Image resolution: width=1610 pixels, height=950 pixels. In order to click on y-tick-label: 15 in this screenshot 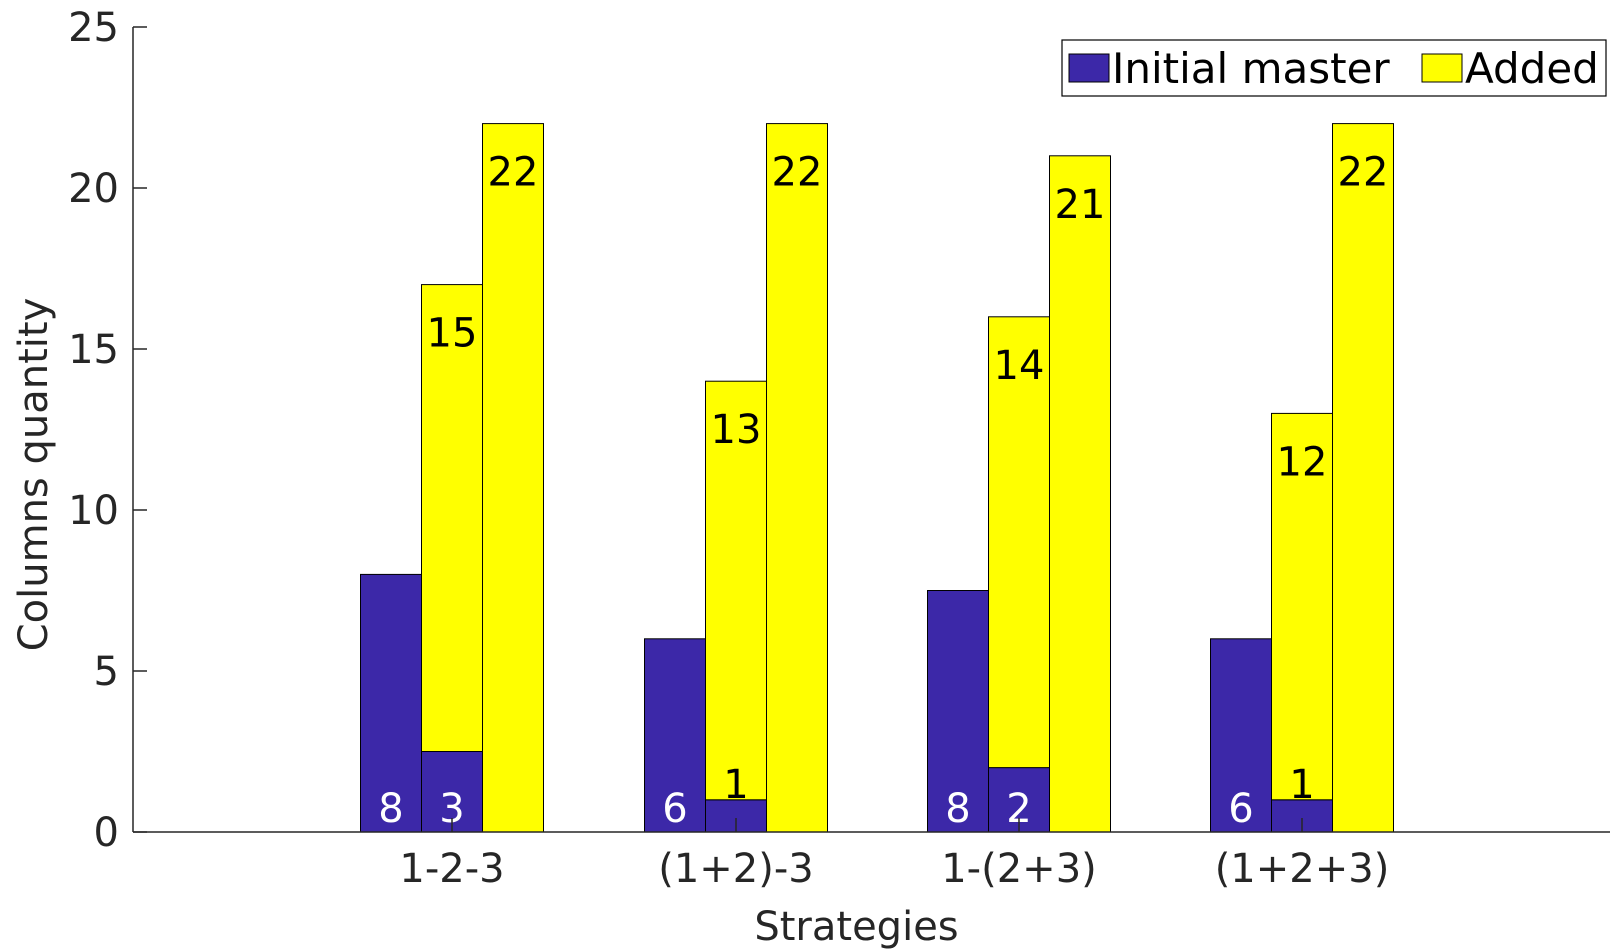, I will do `click(93, 350)`.